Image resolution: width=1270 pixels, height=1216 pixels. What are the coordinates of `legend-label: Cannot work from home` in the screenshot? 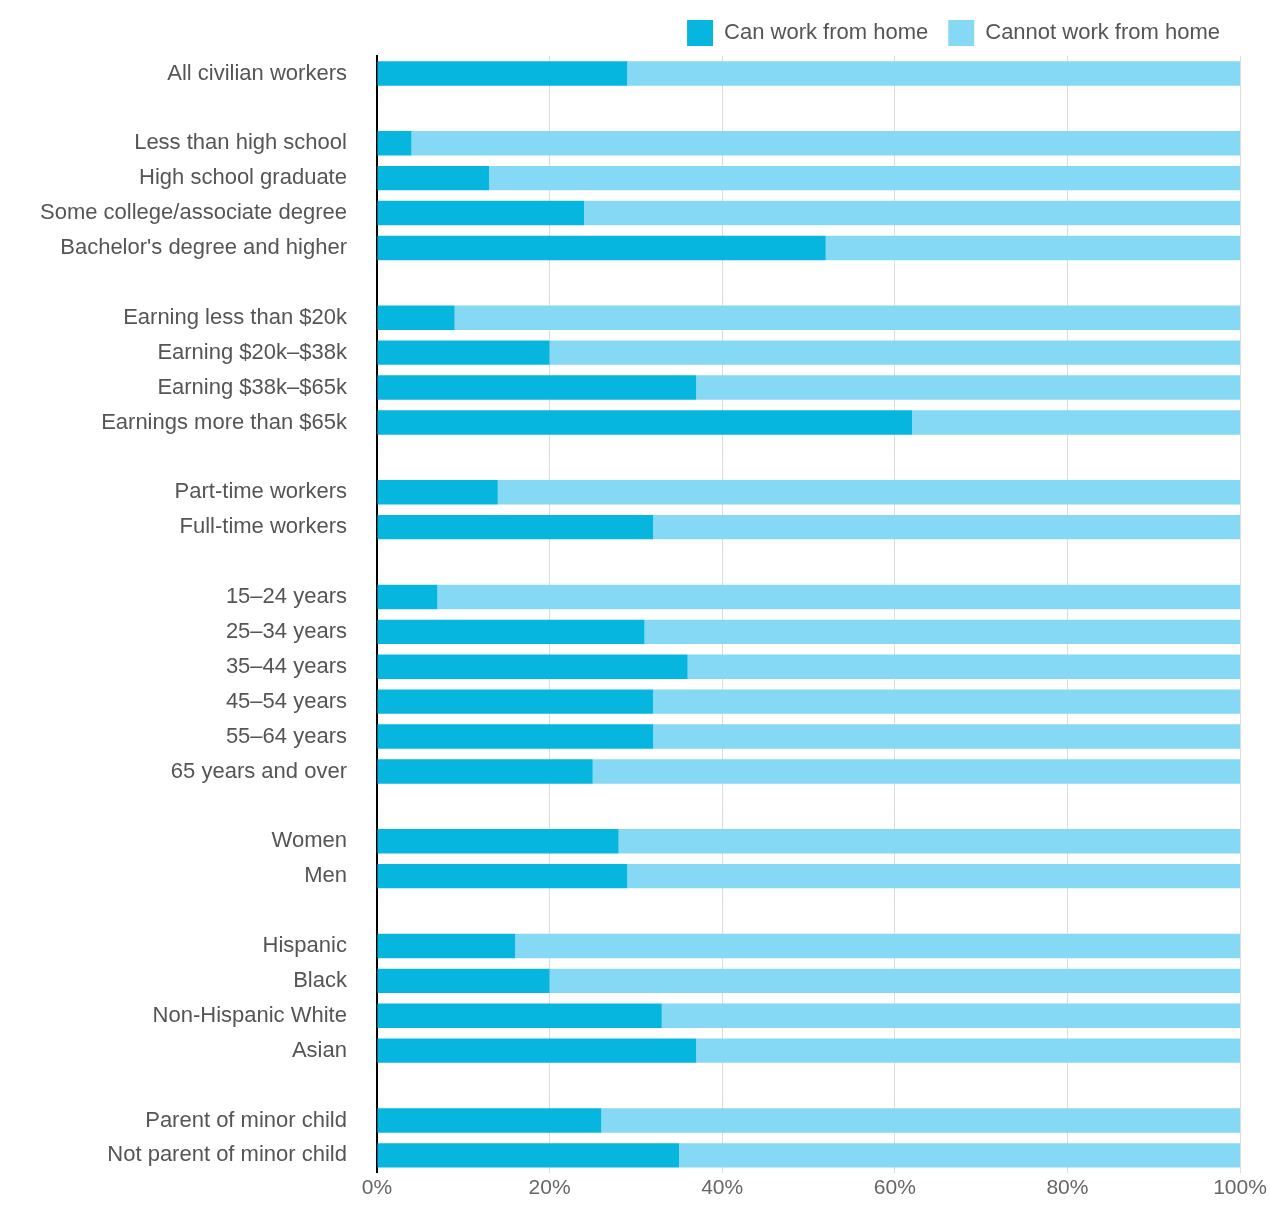 It's located at (1103, 32).